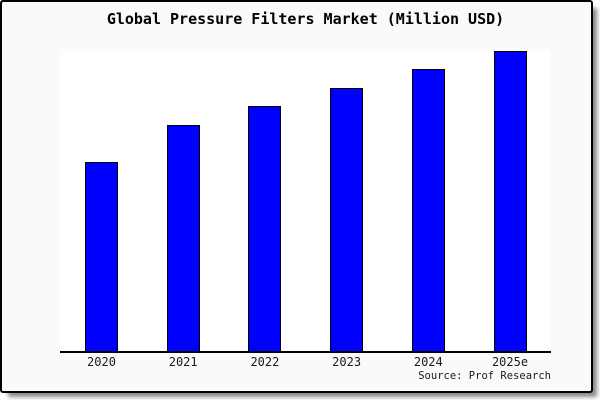  I want to click on x-tick-label: 2025e, so click(510, 362).